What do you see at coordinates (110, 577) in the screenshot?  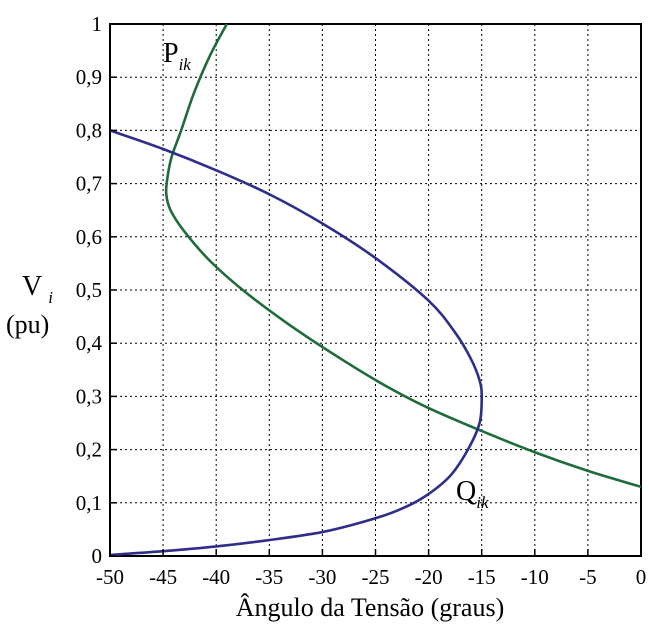 I see `x-tick-label: -50` at bounding box center [110, 577].